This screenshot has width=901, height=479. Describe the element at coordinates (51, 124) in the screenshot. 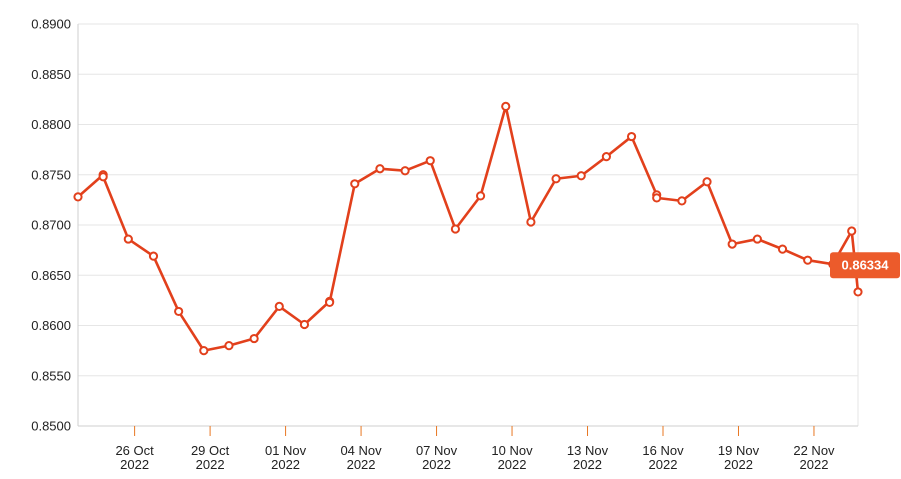

I see `y-tick-label: 0.8800` at that location.